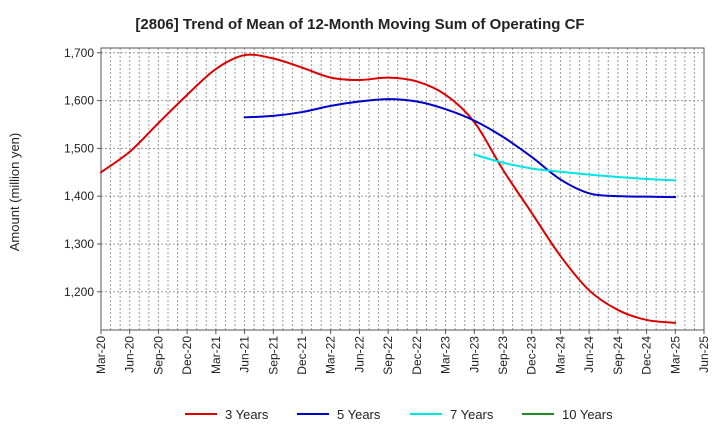  What do you see at coordinates (647, 355) in the screenshot?
I see `x-tick-label: Dec-24` at bounding box center [647, 355].